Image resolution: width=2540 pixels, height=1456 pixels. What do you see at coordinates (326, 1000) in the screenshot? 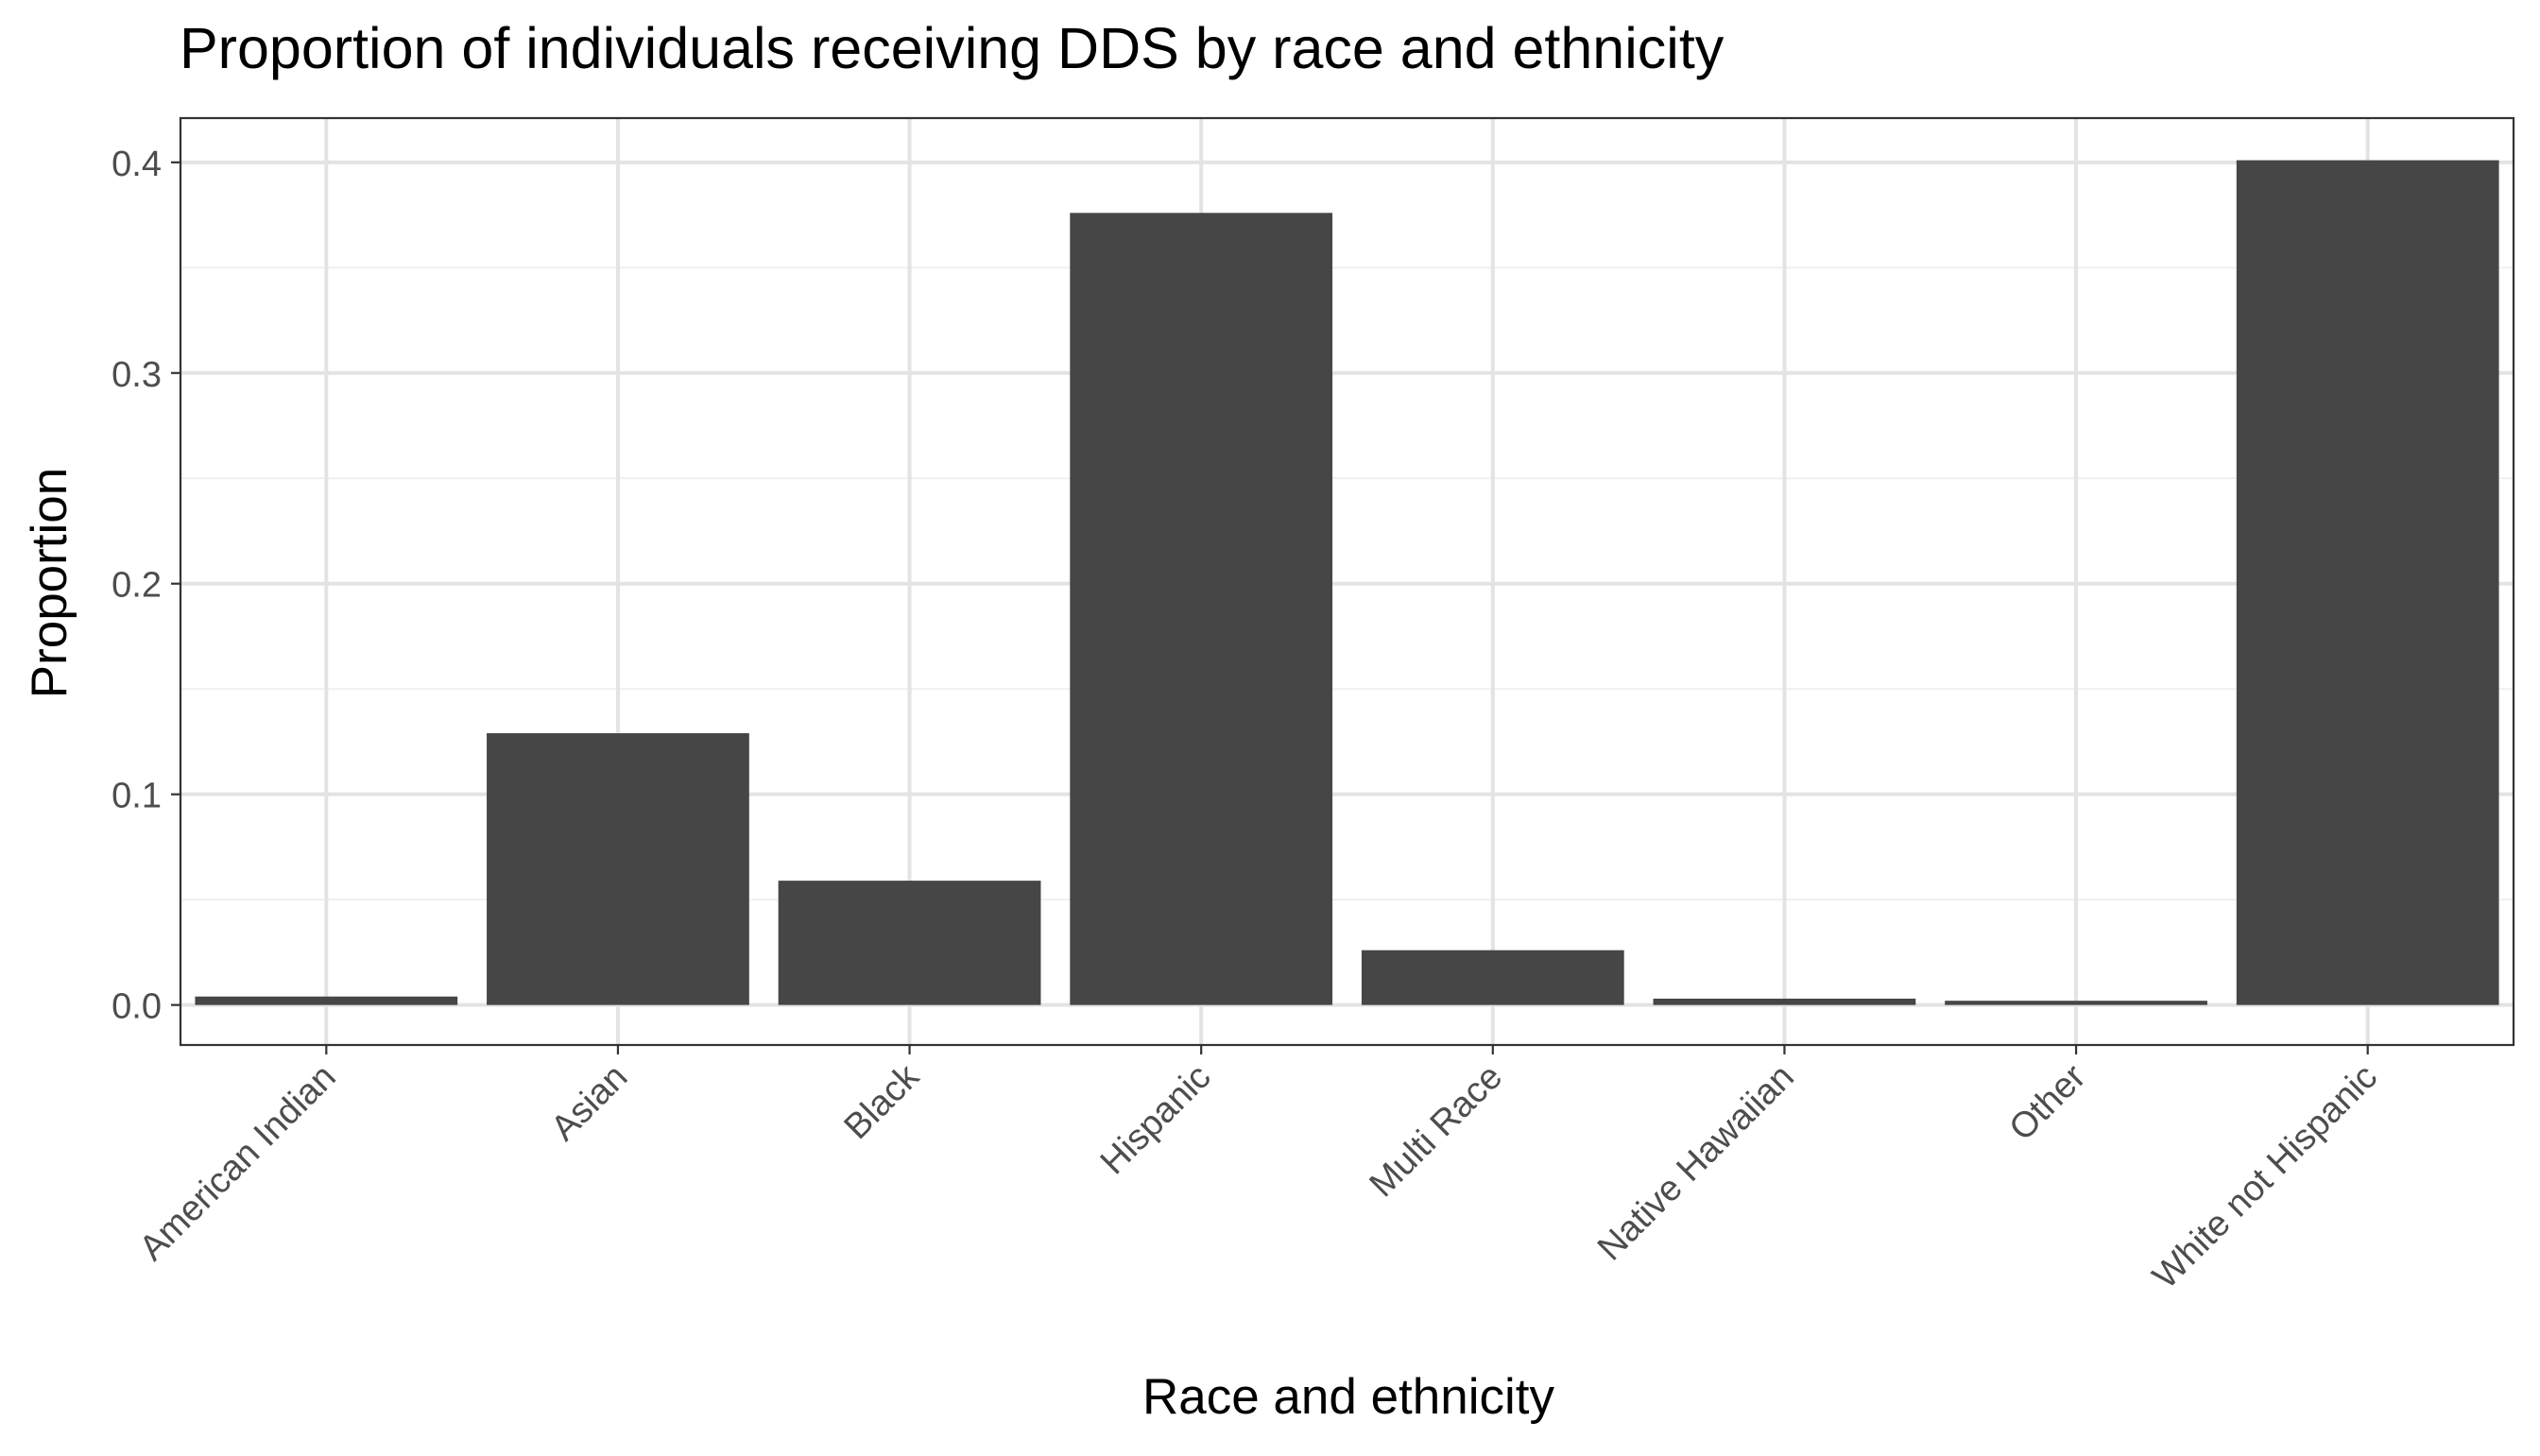
I see `bar-american-indian` at bounding box center [326, 1000].